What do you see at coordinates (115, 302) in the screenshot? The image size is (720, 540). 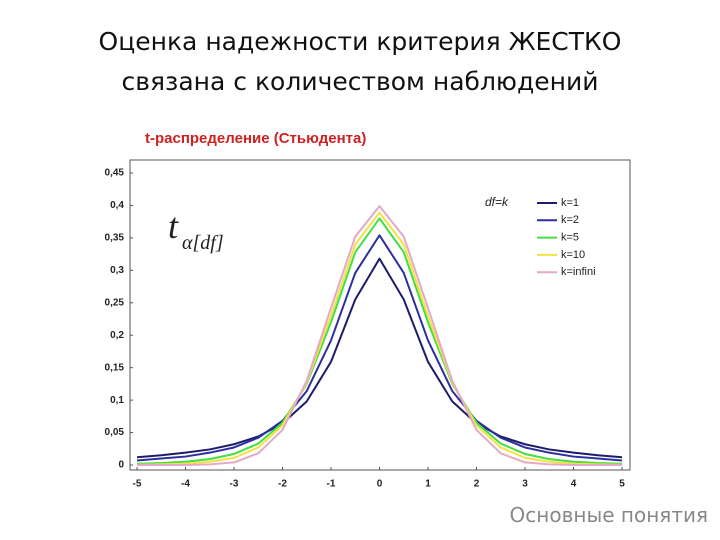 I see `y-tick-label: 0,25` at bounding box center [115, 302].